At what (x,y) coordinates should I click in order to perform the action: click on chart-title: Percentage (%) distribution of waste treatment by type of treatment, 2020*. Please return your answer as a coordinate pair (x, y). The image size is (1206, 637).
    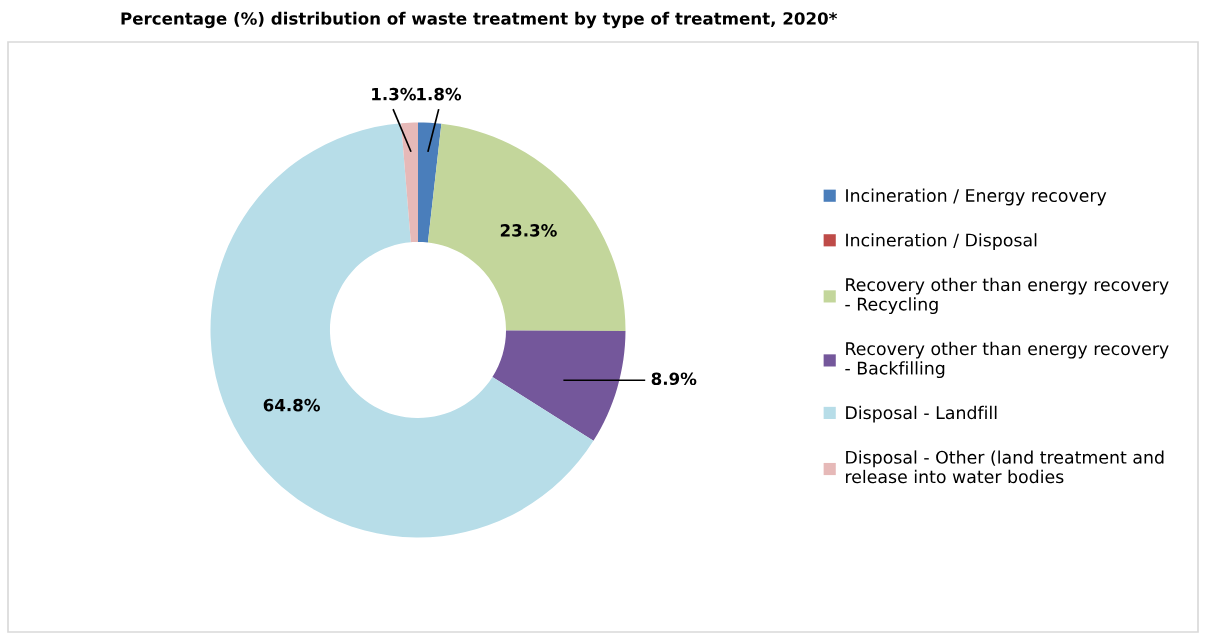
    Looking at the image, I should click on (479, 20).